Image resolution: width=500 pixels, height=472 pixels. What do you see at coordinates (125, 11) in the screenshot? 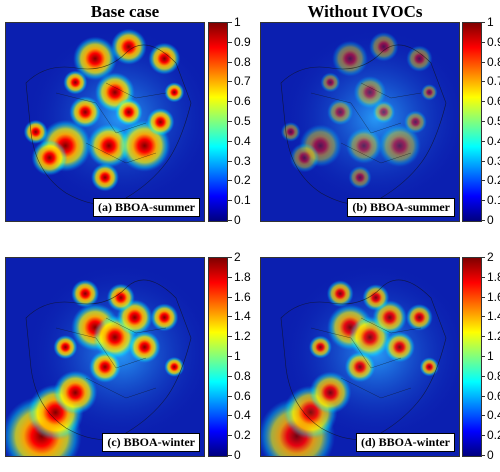
I see `column-title-base-case: Base case` at bounding box center [125, 11].